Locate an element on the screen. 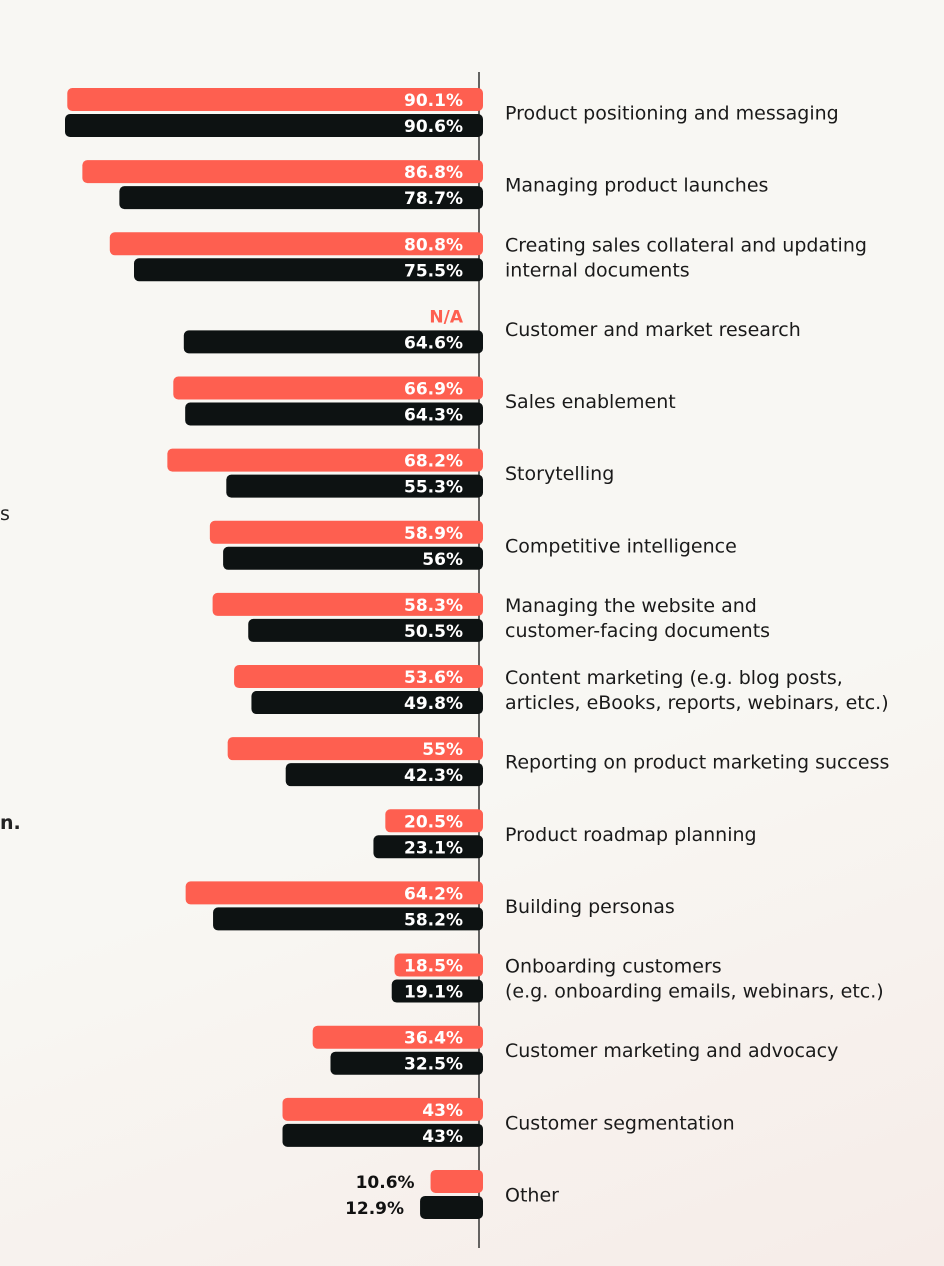 Image resolution: width=944 pixels, height=1266 pixels. bar-label-s0-12: 18.5% is located at coordinates (433, 967).